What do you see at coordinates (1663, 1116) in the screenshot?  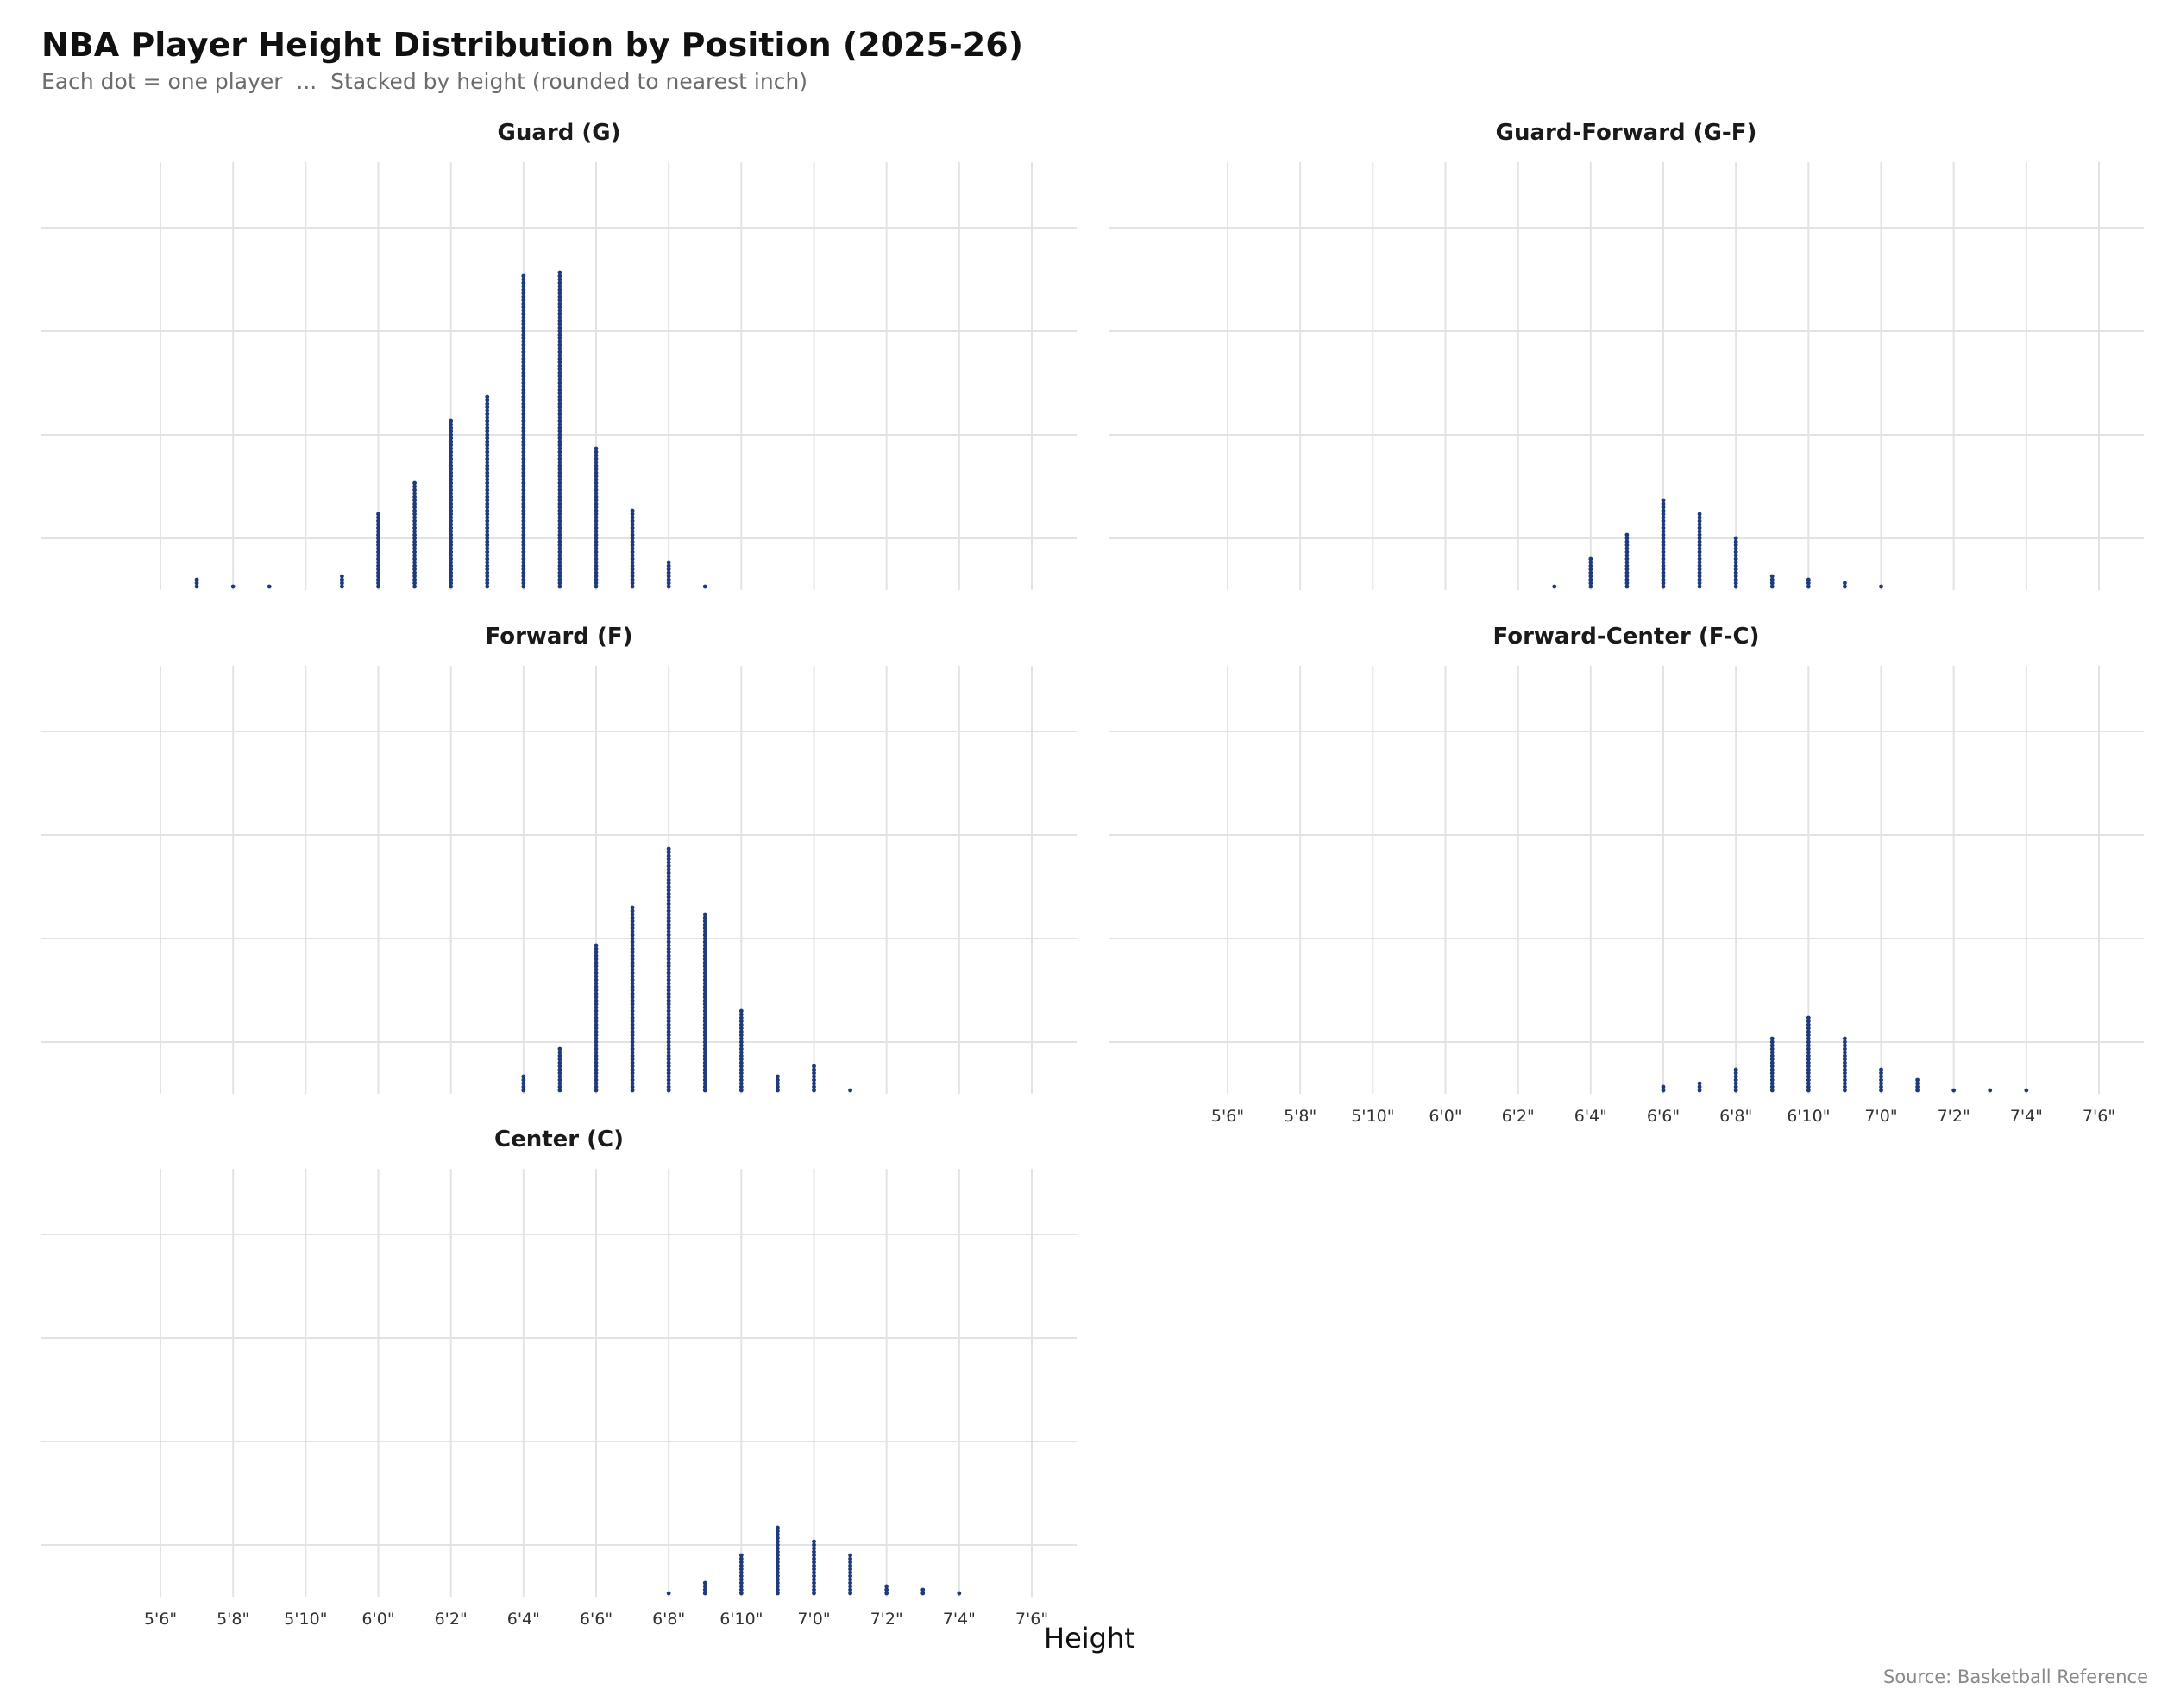 I see `x-tick-label: 6'6"` at bounding box center [1663, 1116].